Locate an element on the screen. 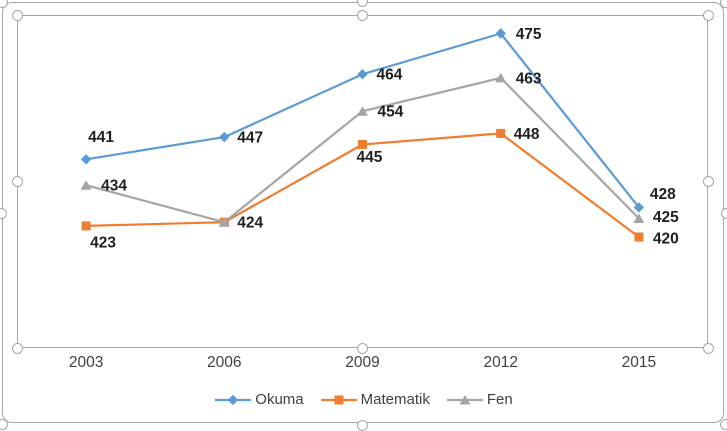 This screenshot has width=727, height=431. legend-label-okuma: Okuma is located at coordinates (279, 399).